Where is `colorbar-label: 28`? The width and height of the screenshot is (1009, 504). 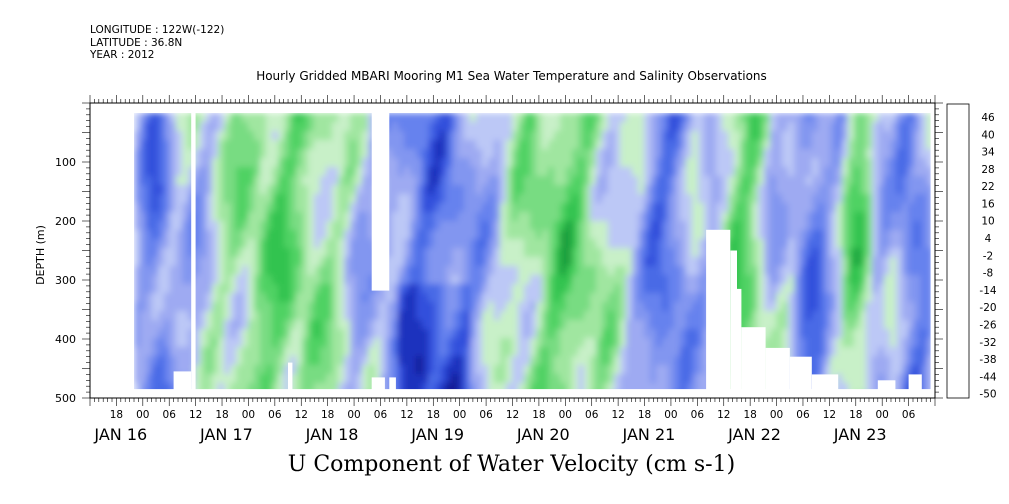
colorbar-label: 28 is located at coordinates (987, 170).